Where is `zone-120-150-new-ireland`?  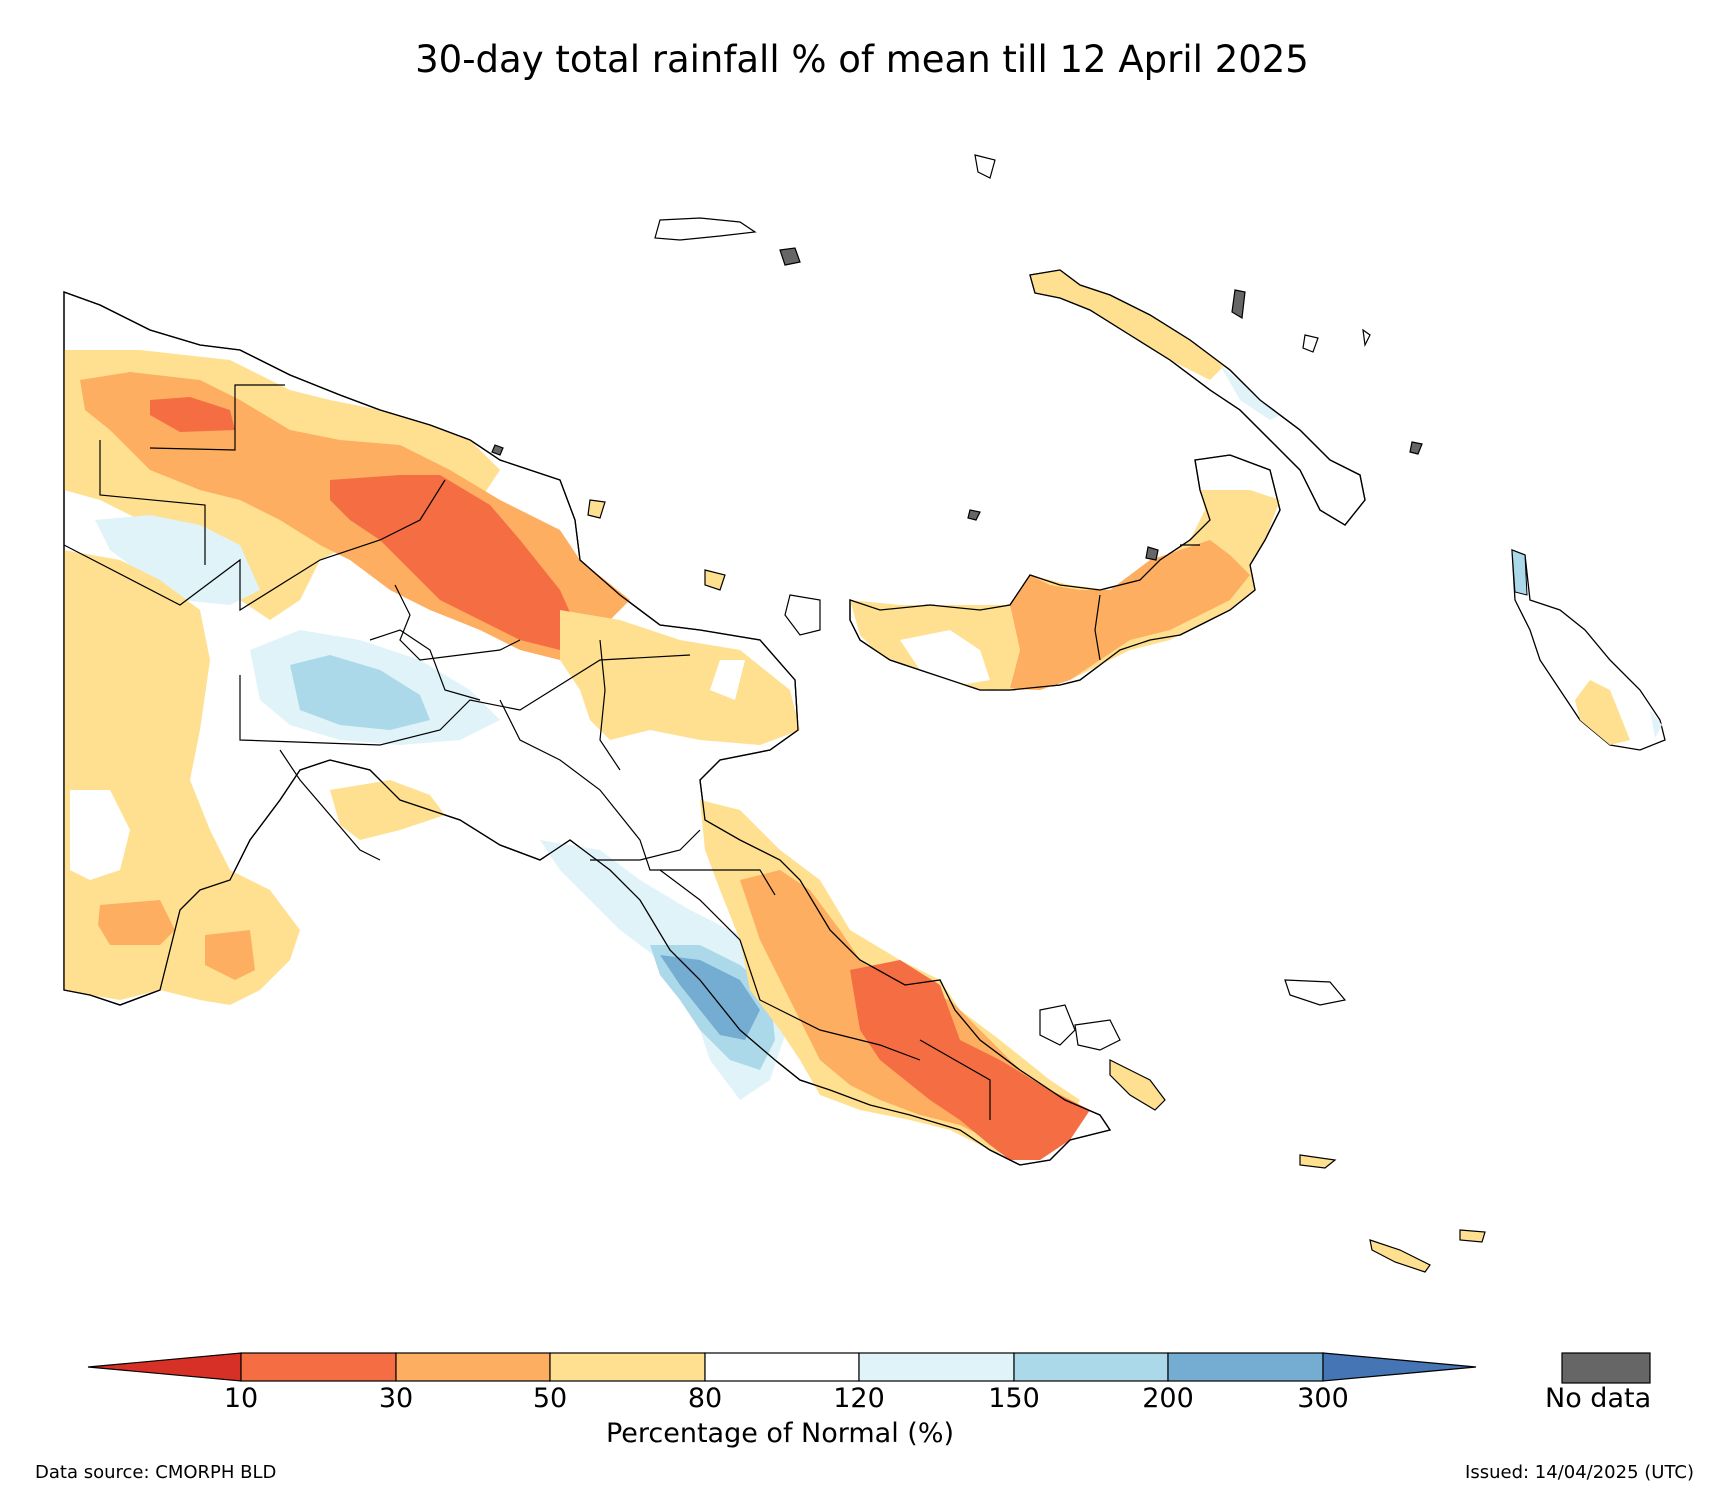 zone-120-150-new-ireland is located at coordinates (1250, 392).